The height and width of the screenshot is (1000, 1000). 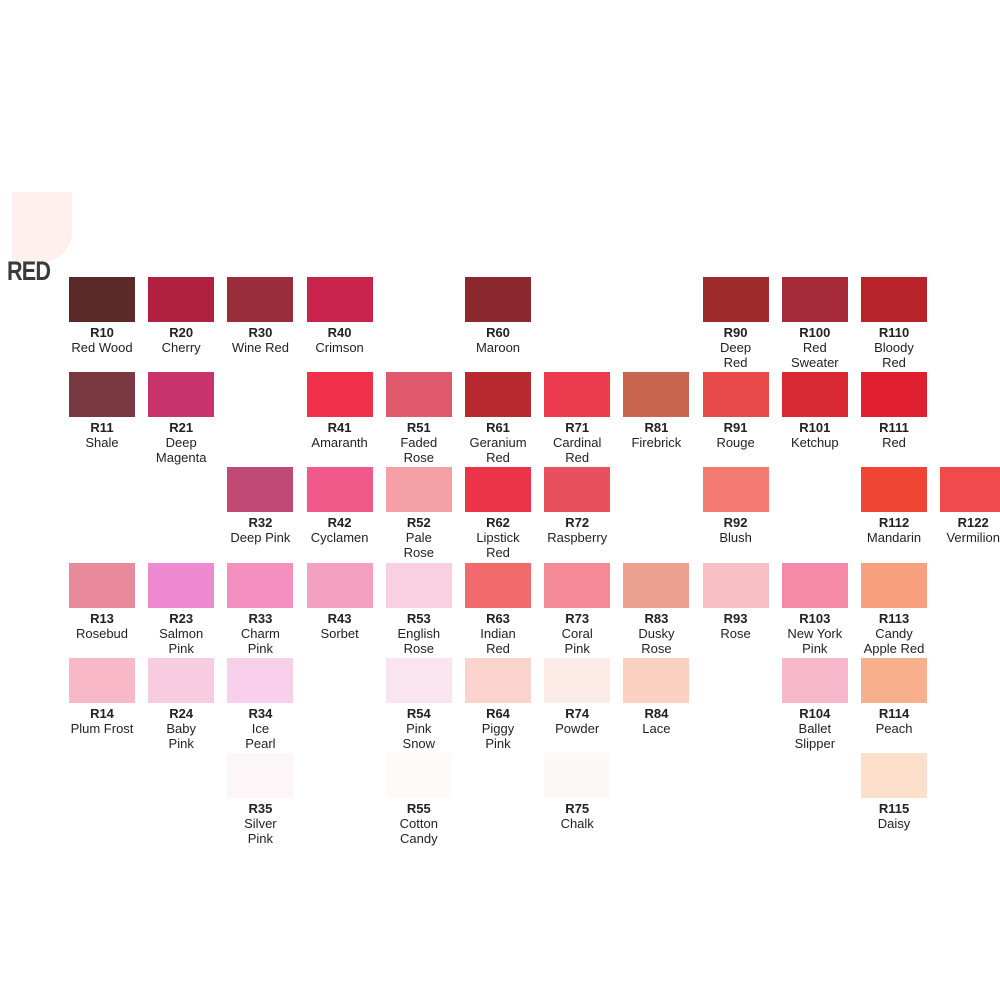 I want to click on swatch-card: R14 Plum Frost, so click(x=102, y=696).